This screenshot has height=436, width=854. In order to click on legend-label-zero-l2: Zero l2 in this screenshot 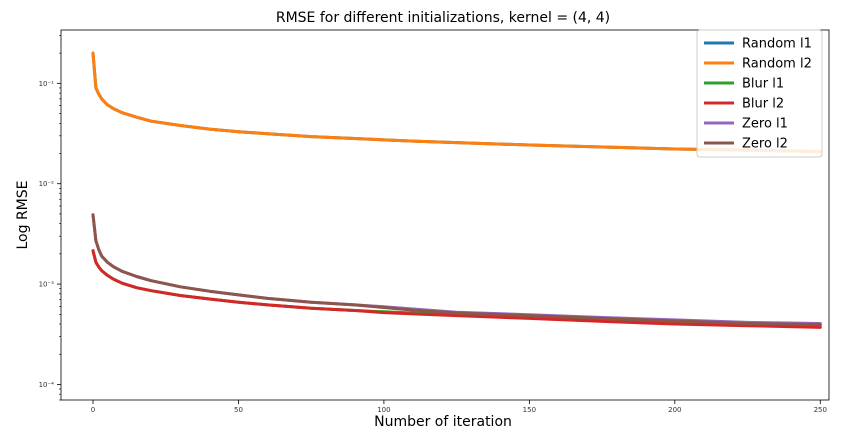, I will do `click(765, 144)`.